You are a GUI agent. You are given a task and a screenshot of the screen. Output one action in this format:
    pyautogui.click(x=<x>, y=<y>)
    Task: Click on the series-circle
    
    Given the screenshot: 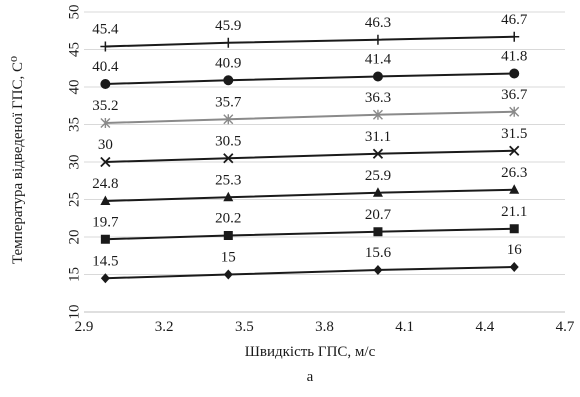 What is the action you would take?
    pyautogui.click(x=310, y=78)
    